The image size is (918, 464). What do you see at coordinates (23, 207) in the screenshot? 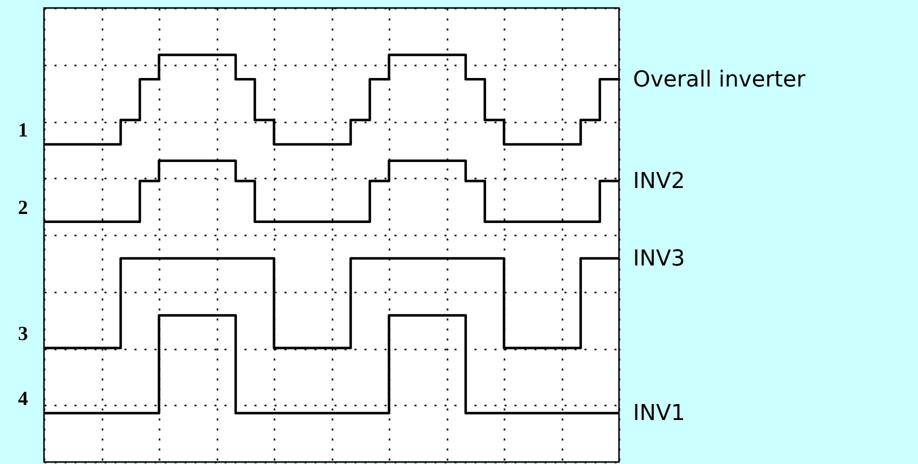
I see `text: 2` at bounding box center [23, 207].